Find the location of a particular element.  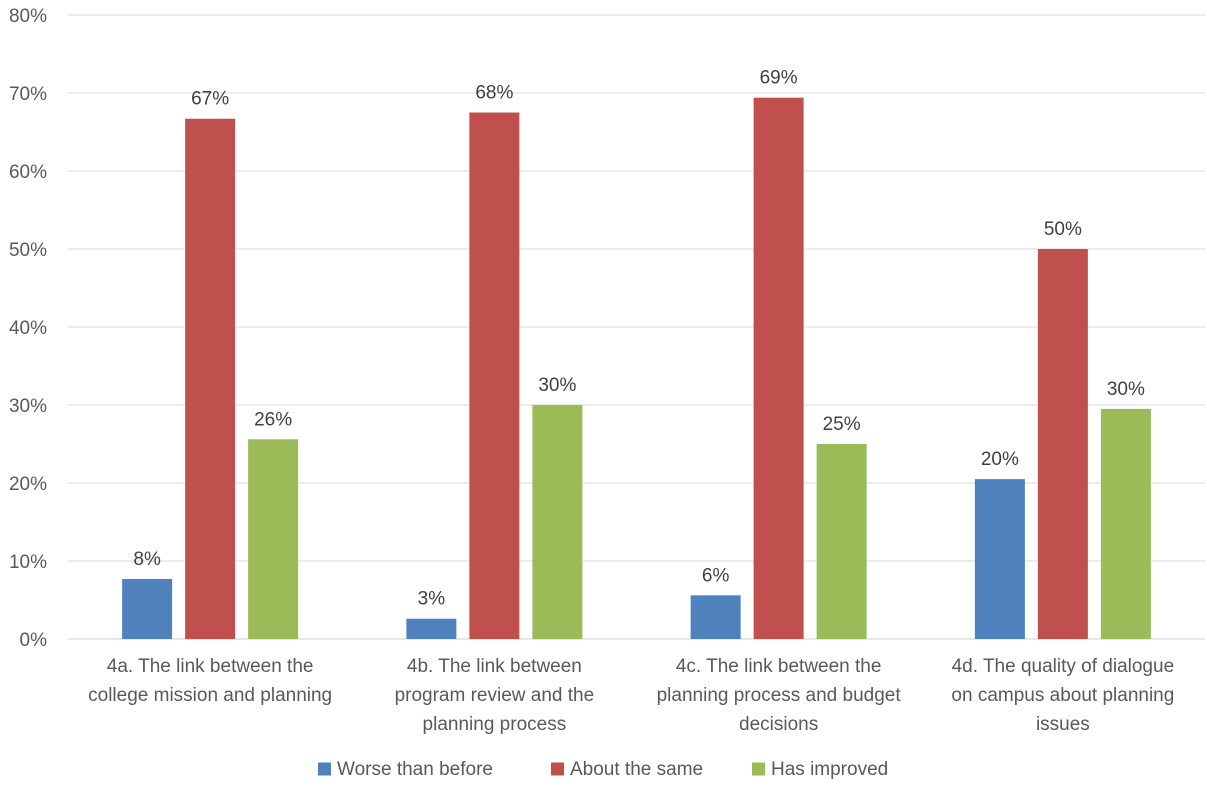

y-tick-label: 70% is located at coordinates (28, 94).